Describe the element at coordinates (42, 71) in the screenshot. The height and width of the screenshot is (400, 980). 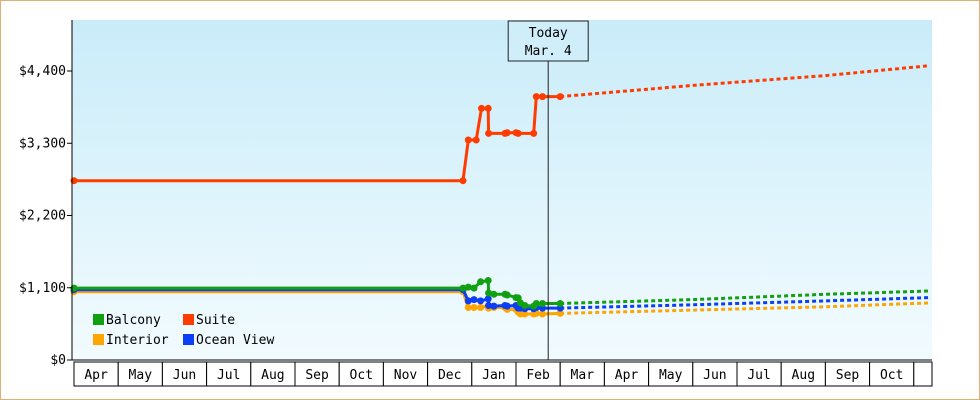
I see `y-tick-label: $4,400` at that location.